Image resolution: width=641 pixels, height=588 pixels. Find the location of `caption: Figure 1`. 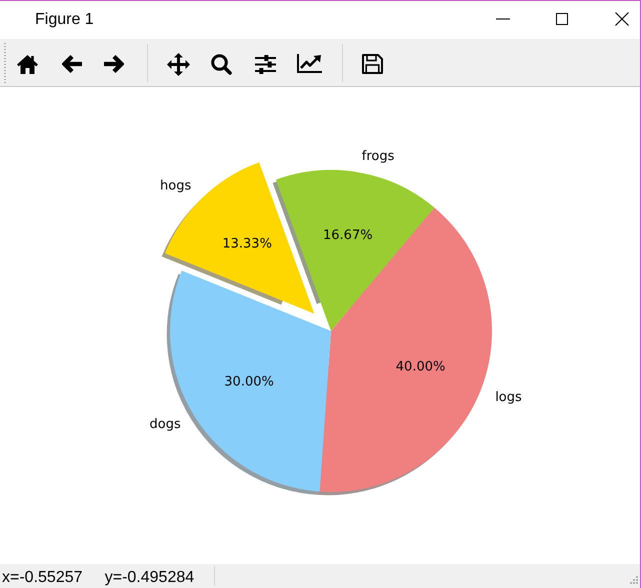

caption: Figure 1 is located at coordinates (64, 20).